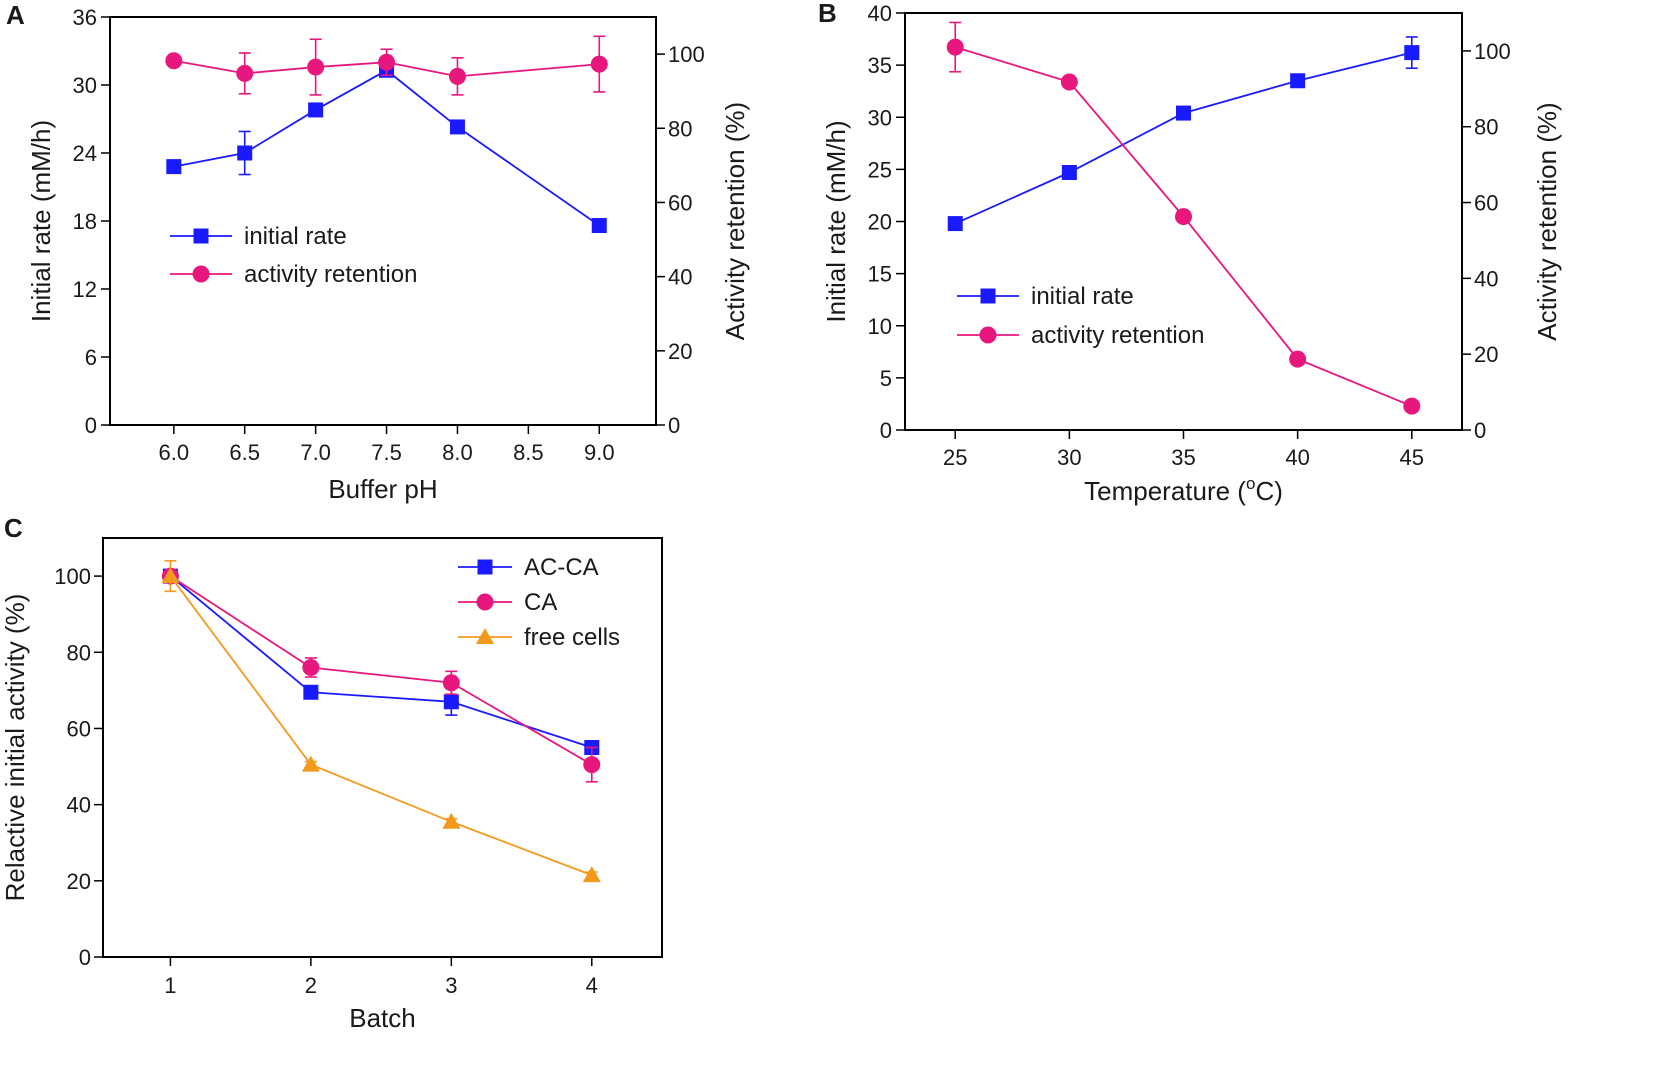 The image size is (1661, 1091). What do you see at coordinates (880, 169) in the screenshot?
I see `y-tick-label: 25` at bounding box center [880, 169].